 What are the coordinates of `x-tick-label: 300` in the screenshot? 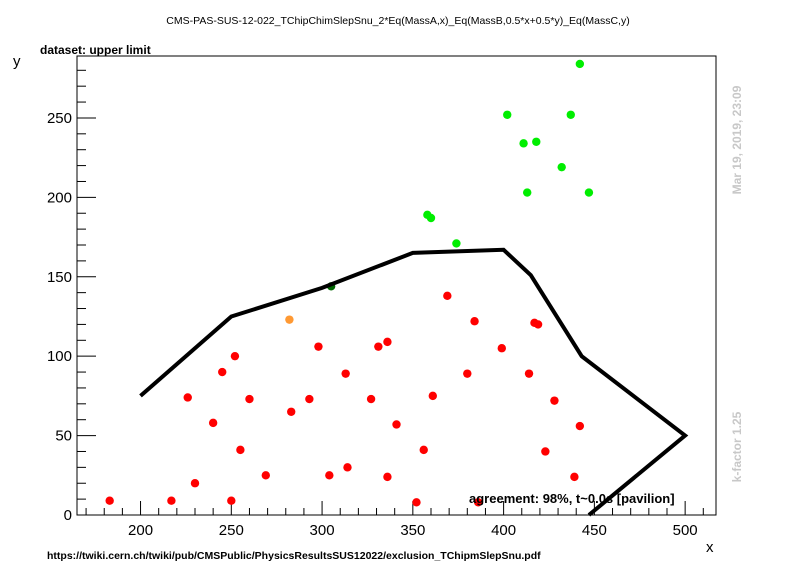 It's located at (322, 530).